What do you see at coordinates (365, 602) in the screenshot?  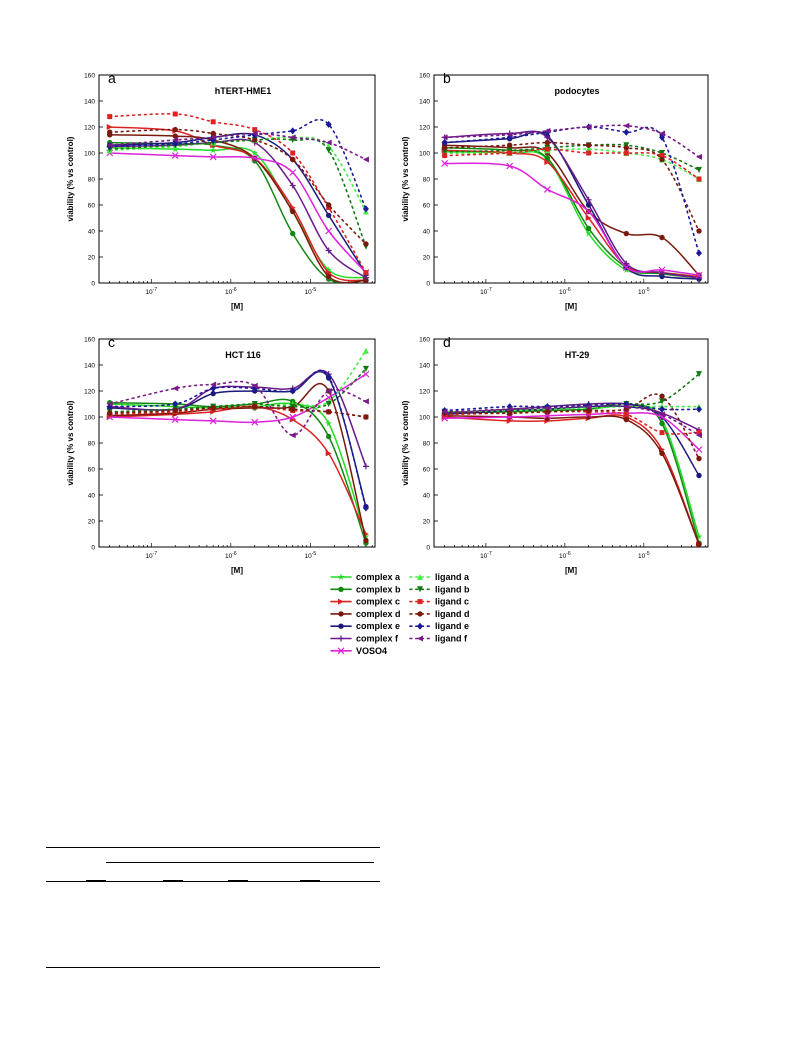 I see `legend-item-complex-c: complex c` at bounding box center [365, 602].